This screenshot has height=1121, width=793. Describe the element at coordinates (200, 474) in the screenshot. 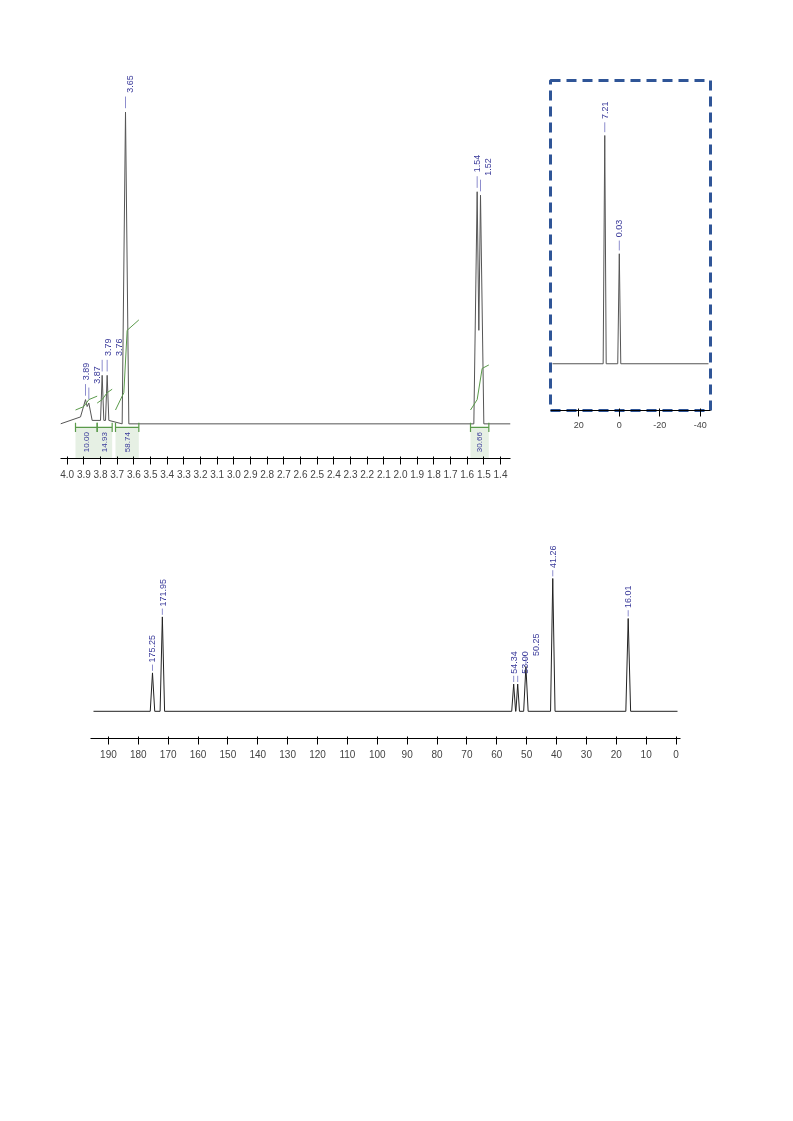

I see `x-tick-label: 3.2` at that location.